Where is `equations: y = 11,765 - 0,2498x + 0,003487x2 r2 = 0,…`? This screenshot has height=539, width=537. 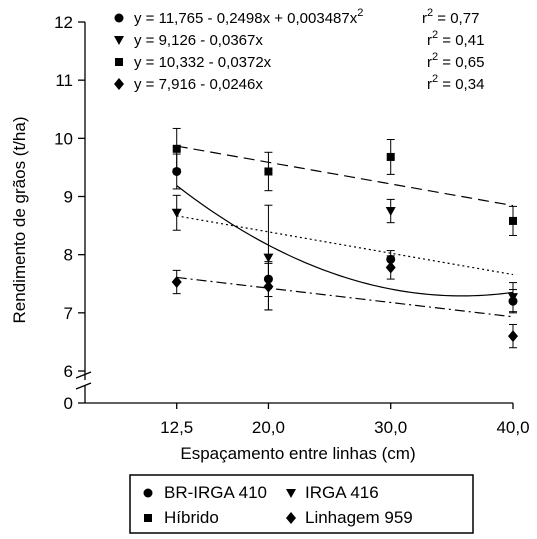 equations: y = 11,765 - 0,2498x + 0,003487x2 r2 = 0,… is located at coordinates (299, 50).